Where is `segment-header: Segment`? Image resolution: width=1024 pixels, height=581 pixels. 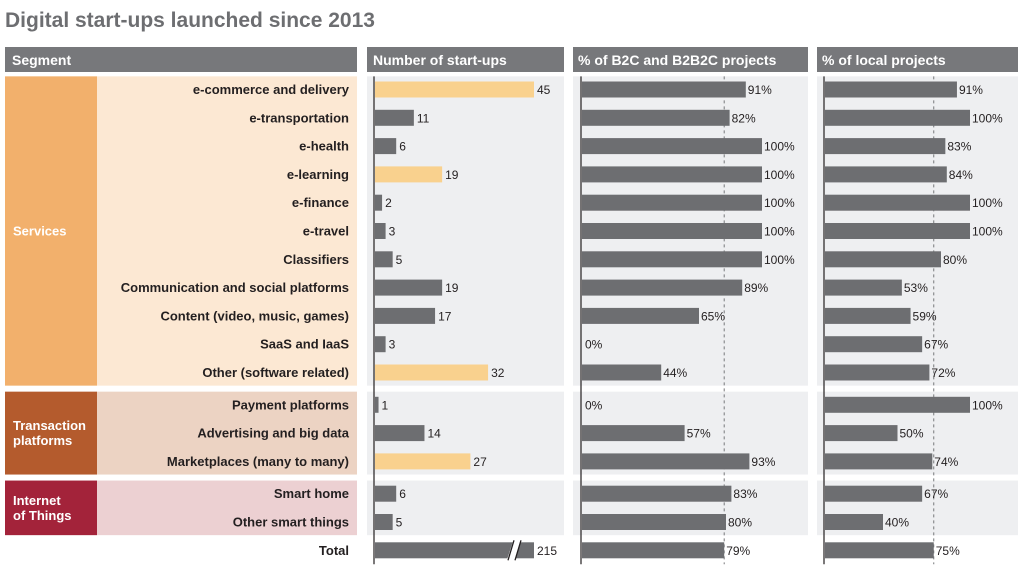
segment-header: Segment is located at coordinates (41, 60).